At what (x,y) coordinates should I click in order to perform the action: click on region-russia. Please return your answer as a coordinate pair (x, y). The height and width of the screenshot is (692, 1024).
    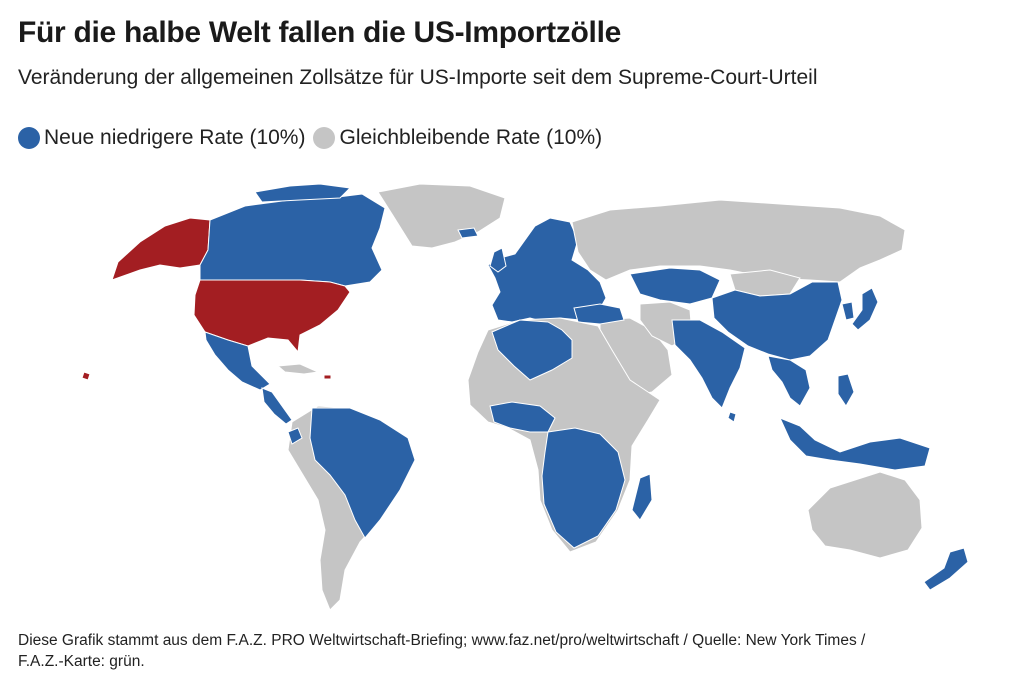
    Looking at the image, I should click on (738, 241).